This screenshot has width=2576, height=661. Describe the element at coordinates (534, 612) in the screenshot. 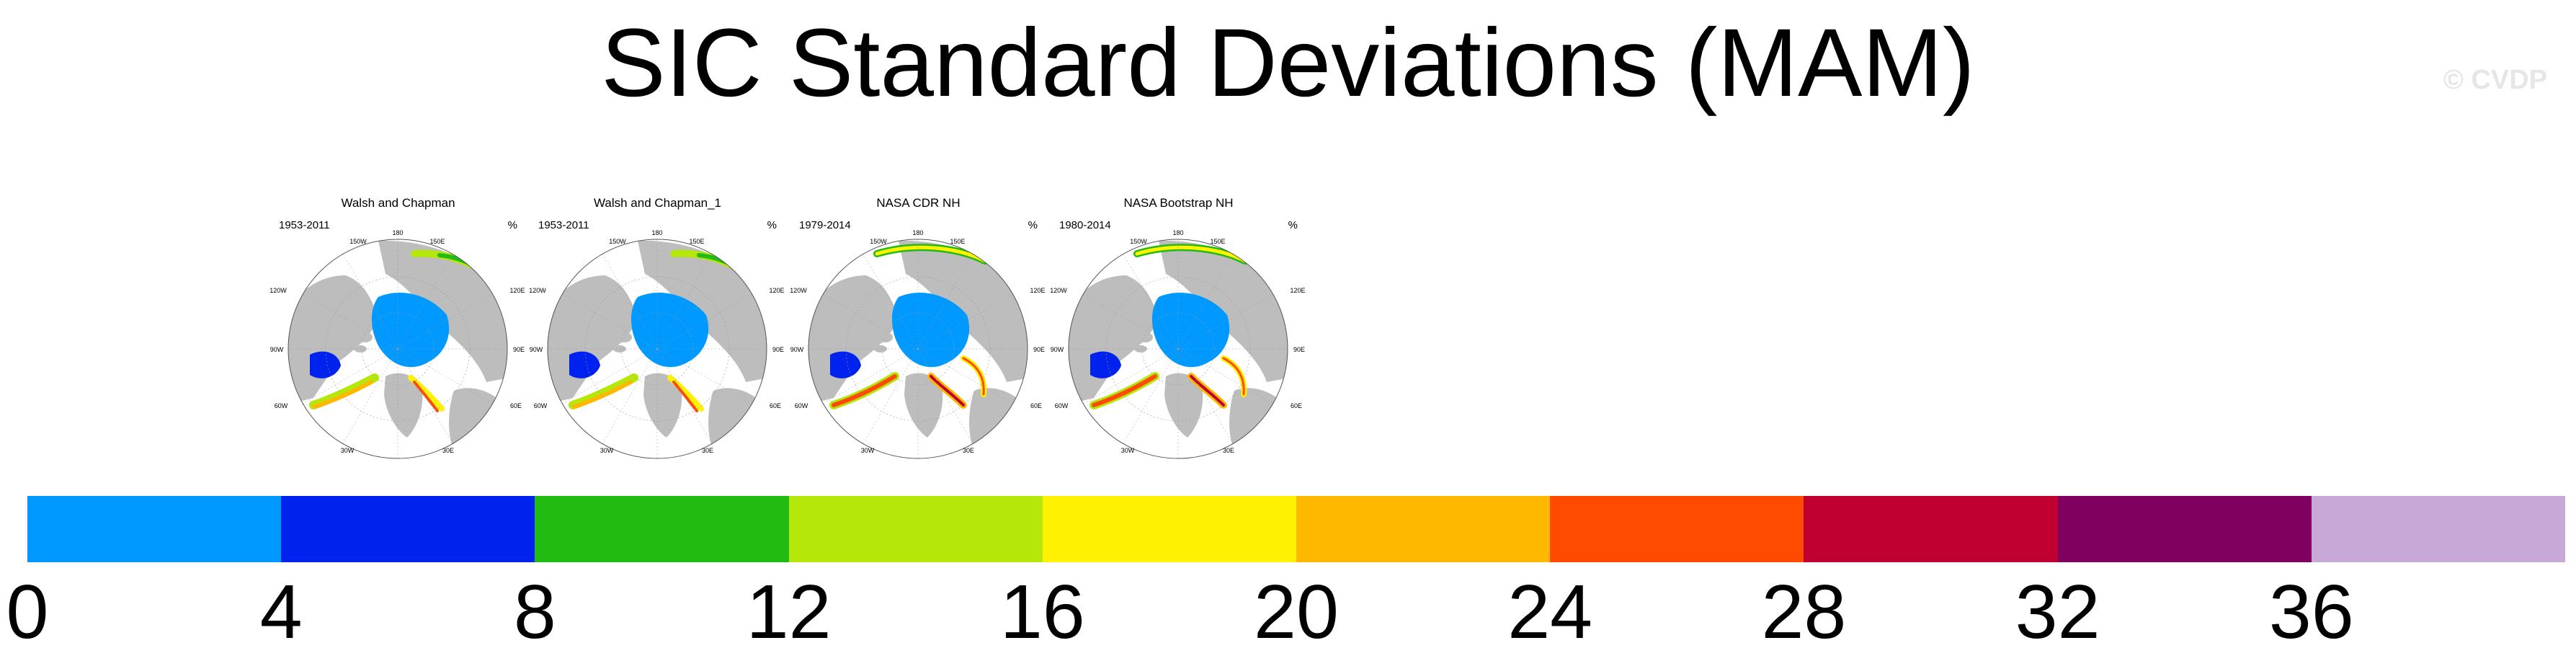

I see `colorbar-tick-label: 8` at that location.